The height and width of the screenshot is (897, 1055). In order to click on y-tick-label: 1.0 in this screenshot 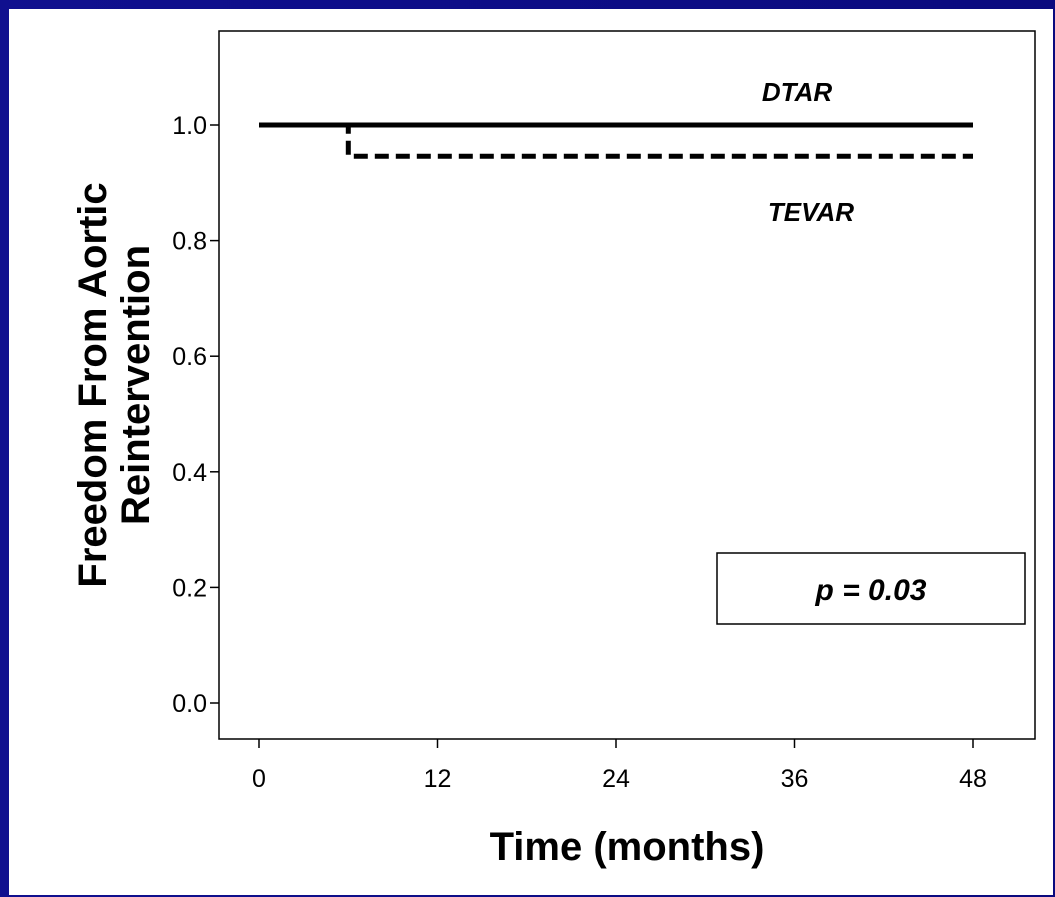, I will do `click(189, 126)`.